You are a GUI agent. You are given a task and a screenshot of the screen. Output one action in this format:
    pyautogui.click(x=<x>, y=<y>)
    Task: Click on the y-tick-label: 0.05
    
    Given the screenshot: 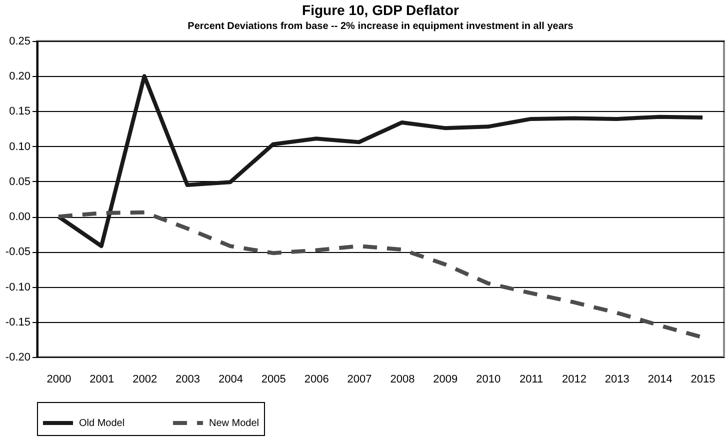 What is the action you would take?
    pyautogui.click(x=19, y=182)
    